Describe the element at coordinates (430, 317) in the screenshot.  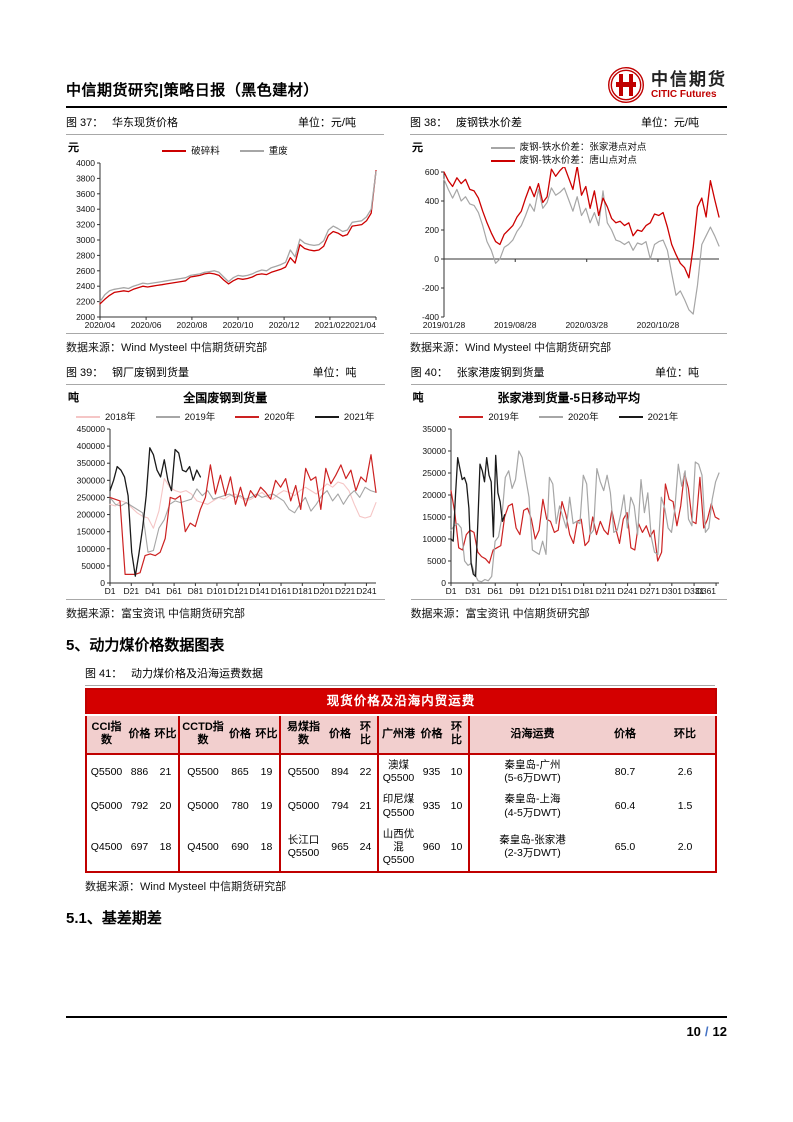
I see `svg-text: -400` at that location.